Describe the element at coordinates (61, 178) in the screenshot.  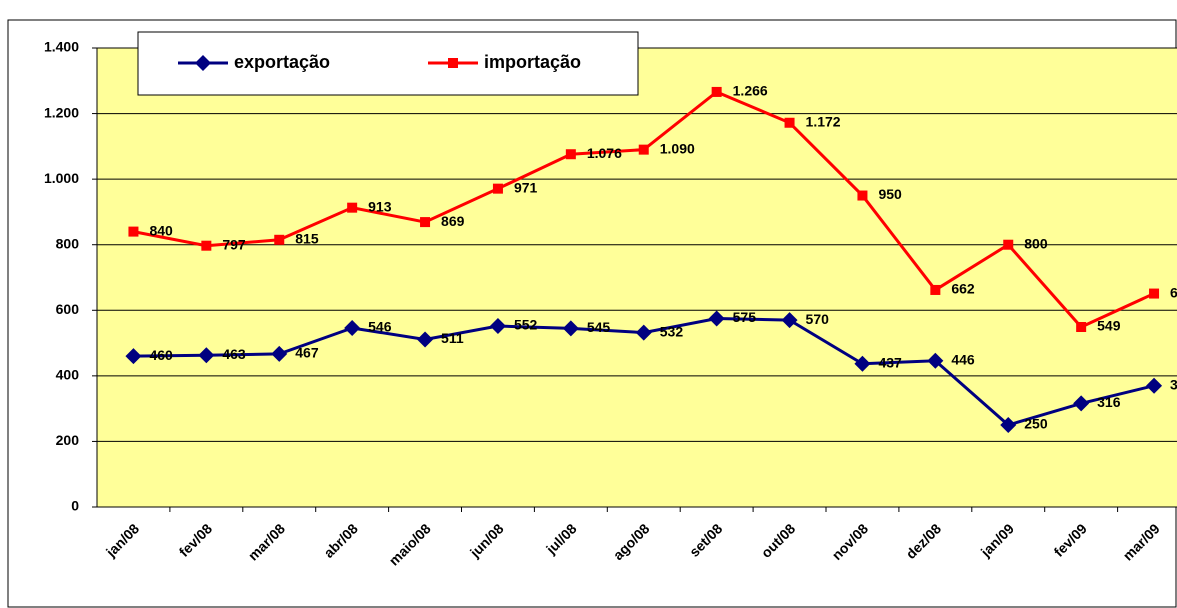
I see `y-tick-label: 1.000` at that location.